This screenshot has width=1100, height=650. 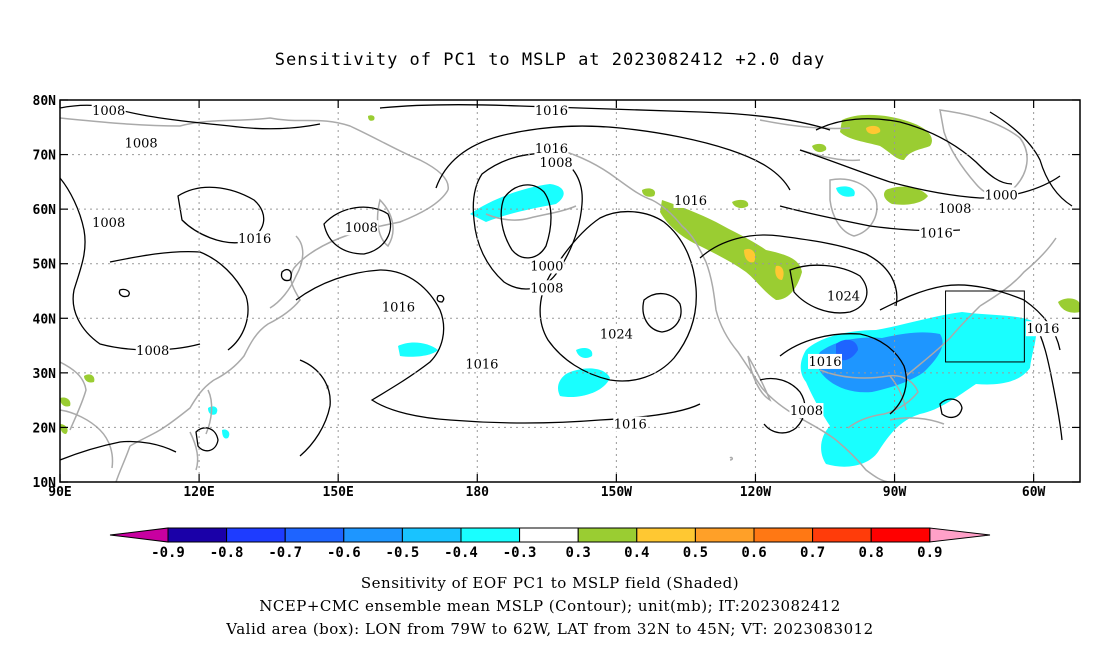 I want to click on colorbar-label: 0.8, so click(x=871, y=553).